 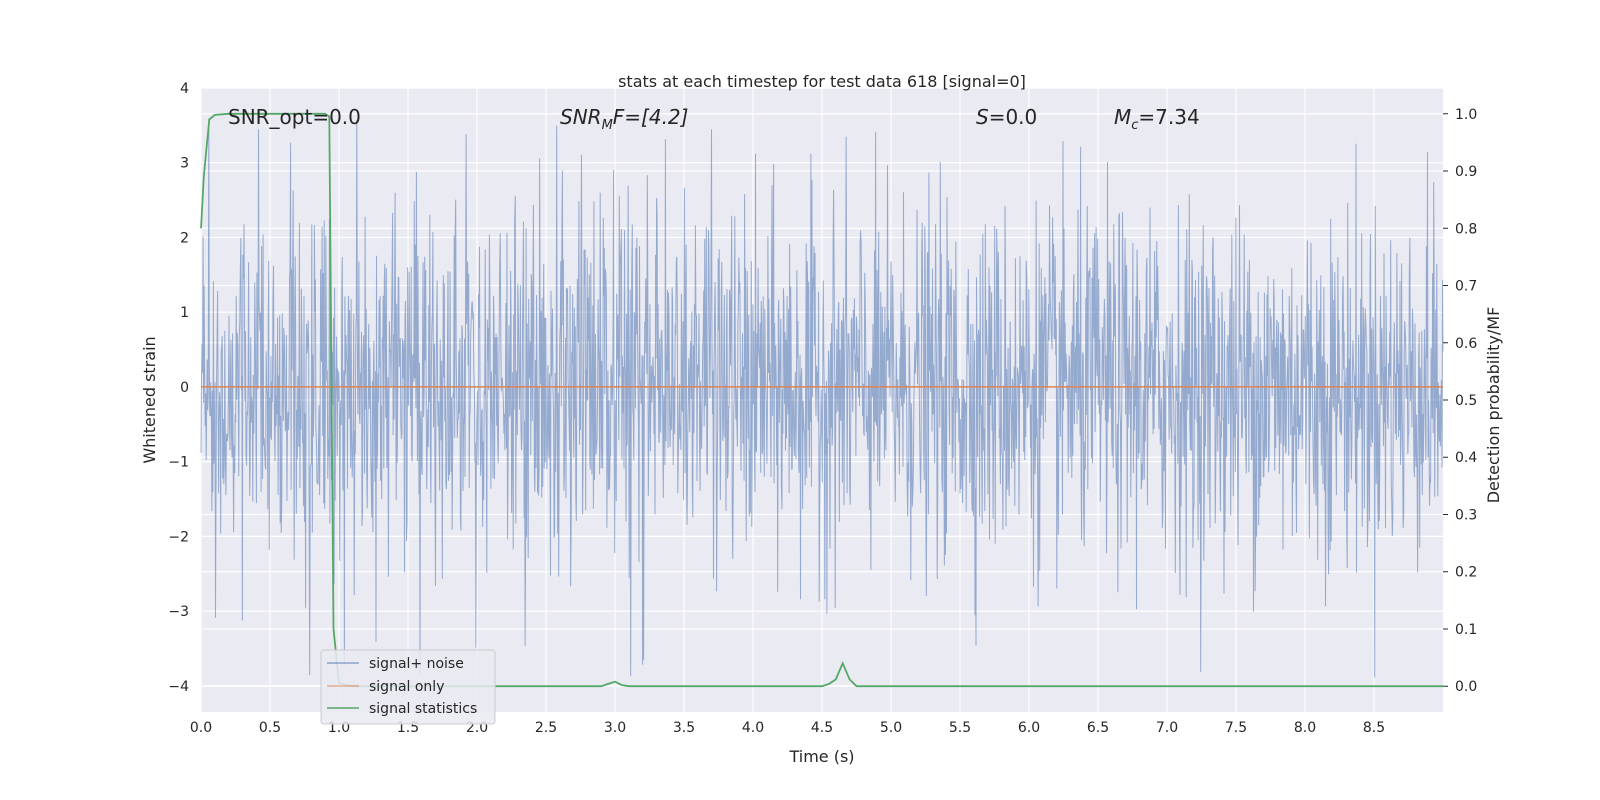 What do you see at coordinates (822, 728) in the screenshot?
I see `x-tick-label: 4.5` at bounding box center [822, 728].